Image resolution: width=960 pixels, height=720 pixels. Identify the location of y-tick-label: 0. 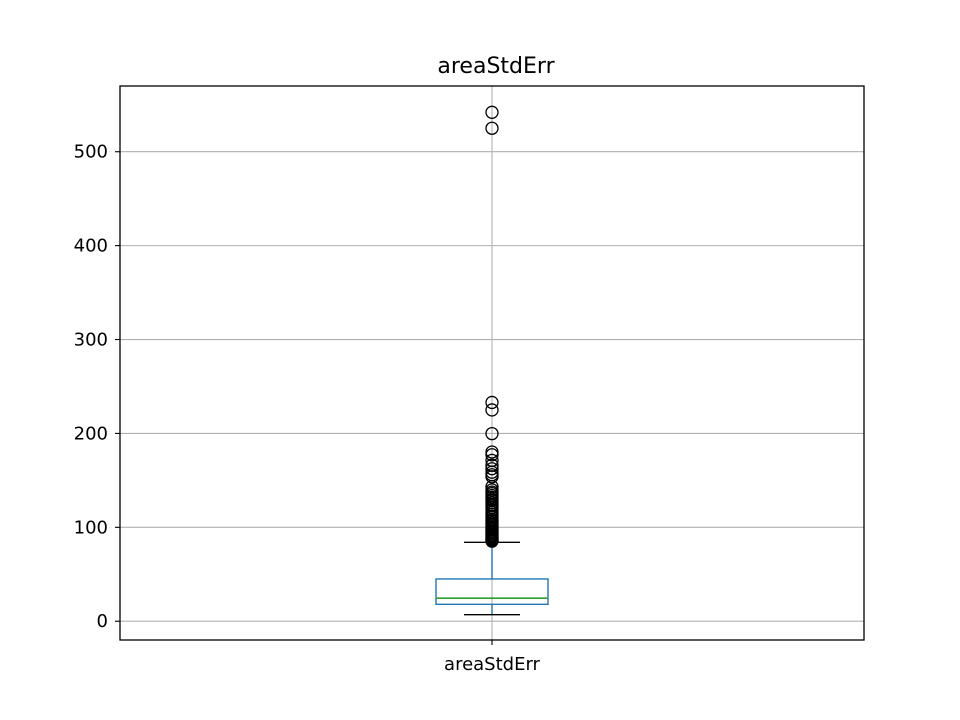
(102, 621).